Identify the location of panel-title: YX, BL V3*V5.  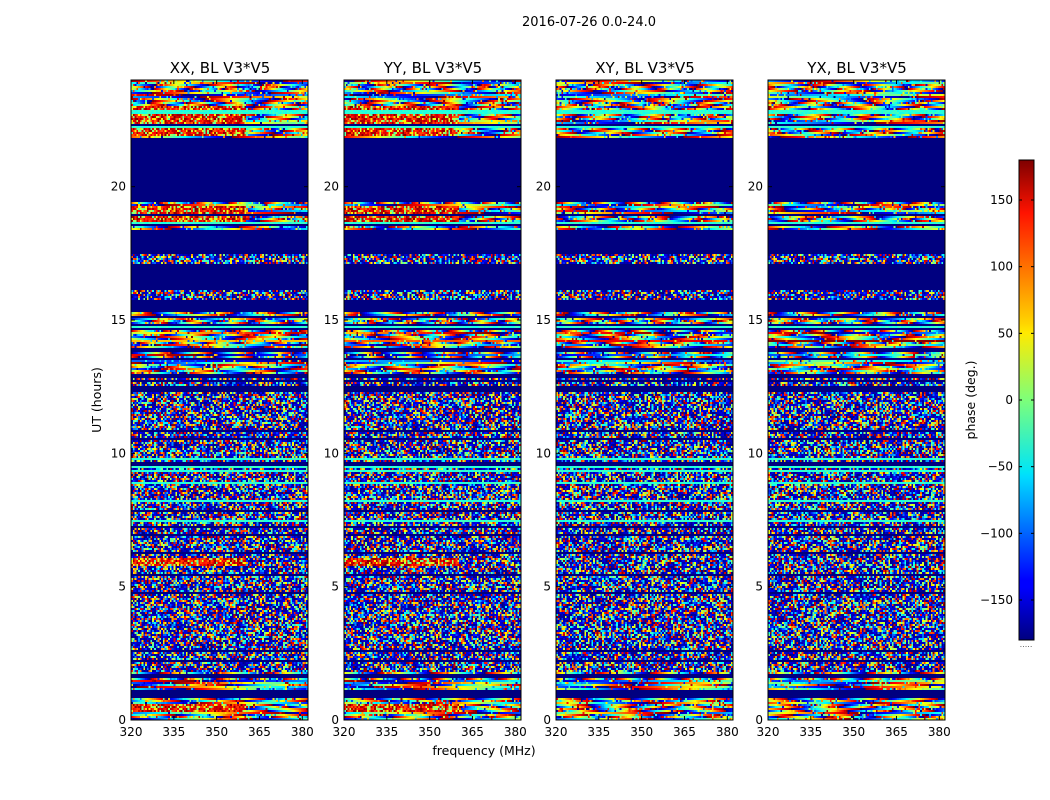
(856, 68).